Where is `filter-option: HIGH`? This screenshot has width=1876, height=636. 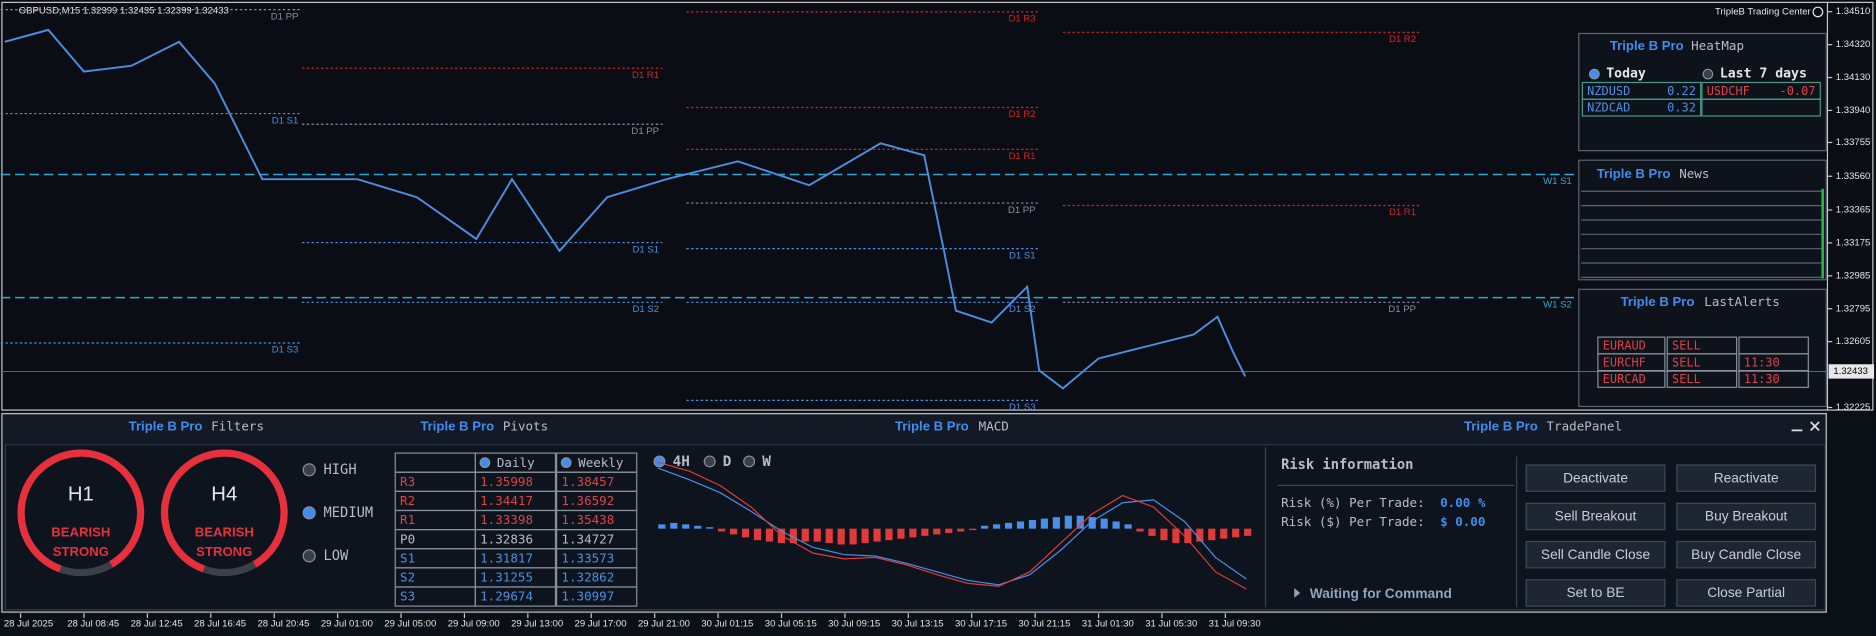
filter-option: HIGH is located at coordinates (340, 470).